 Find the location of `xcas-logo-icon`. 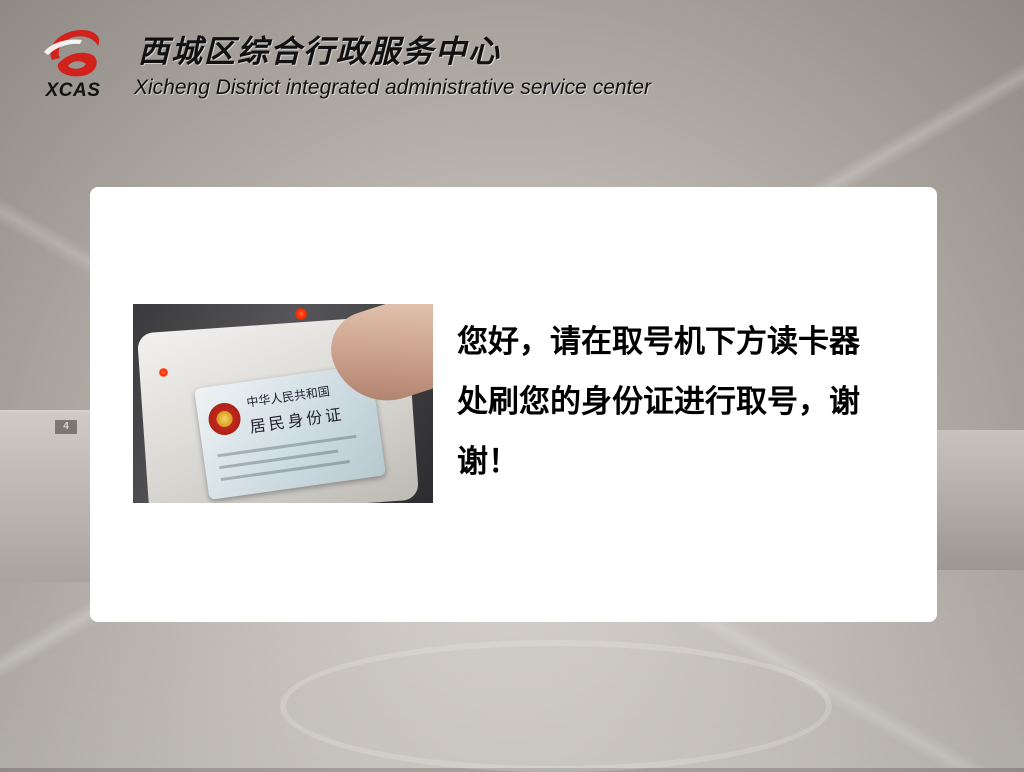

xcas-logo-icon is located at coordinates (72, 53).